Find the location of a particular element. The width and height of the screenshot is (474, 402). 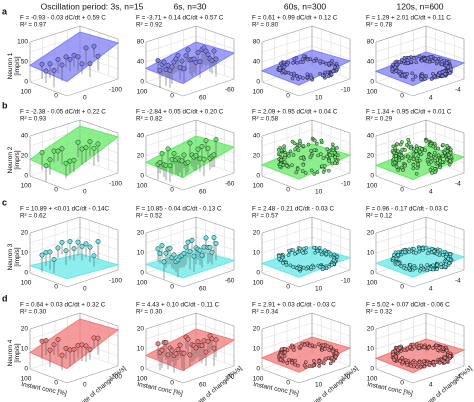

equation: F = -2.38 - 0.05 dC/dt + 0.22 C is located at coordinates (63, 112).